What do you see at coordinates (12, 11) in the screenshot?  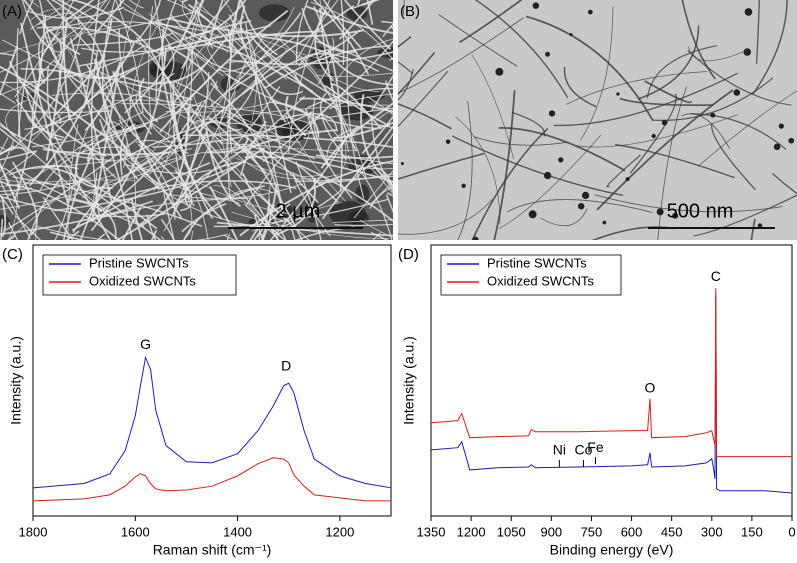 I see `panel-label: (A)` at bounding box center [12, 11].